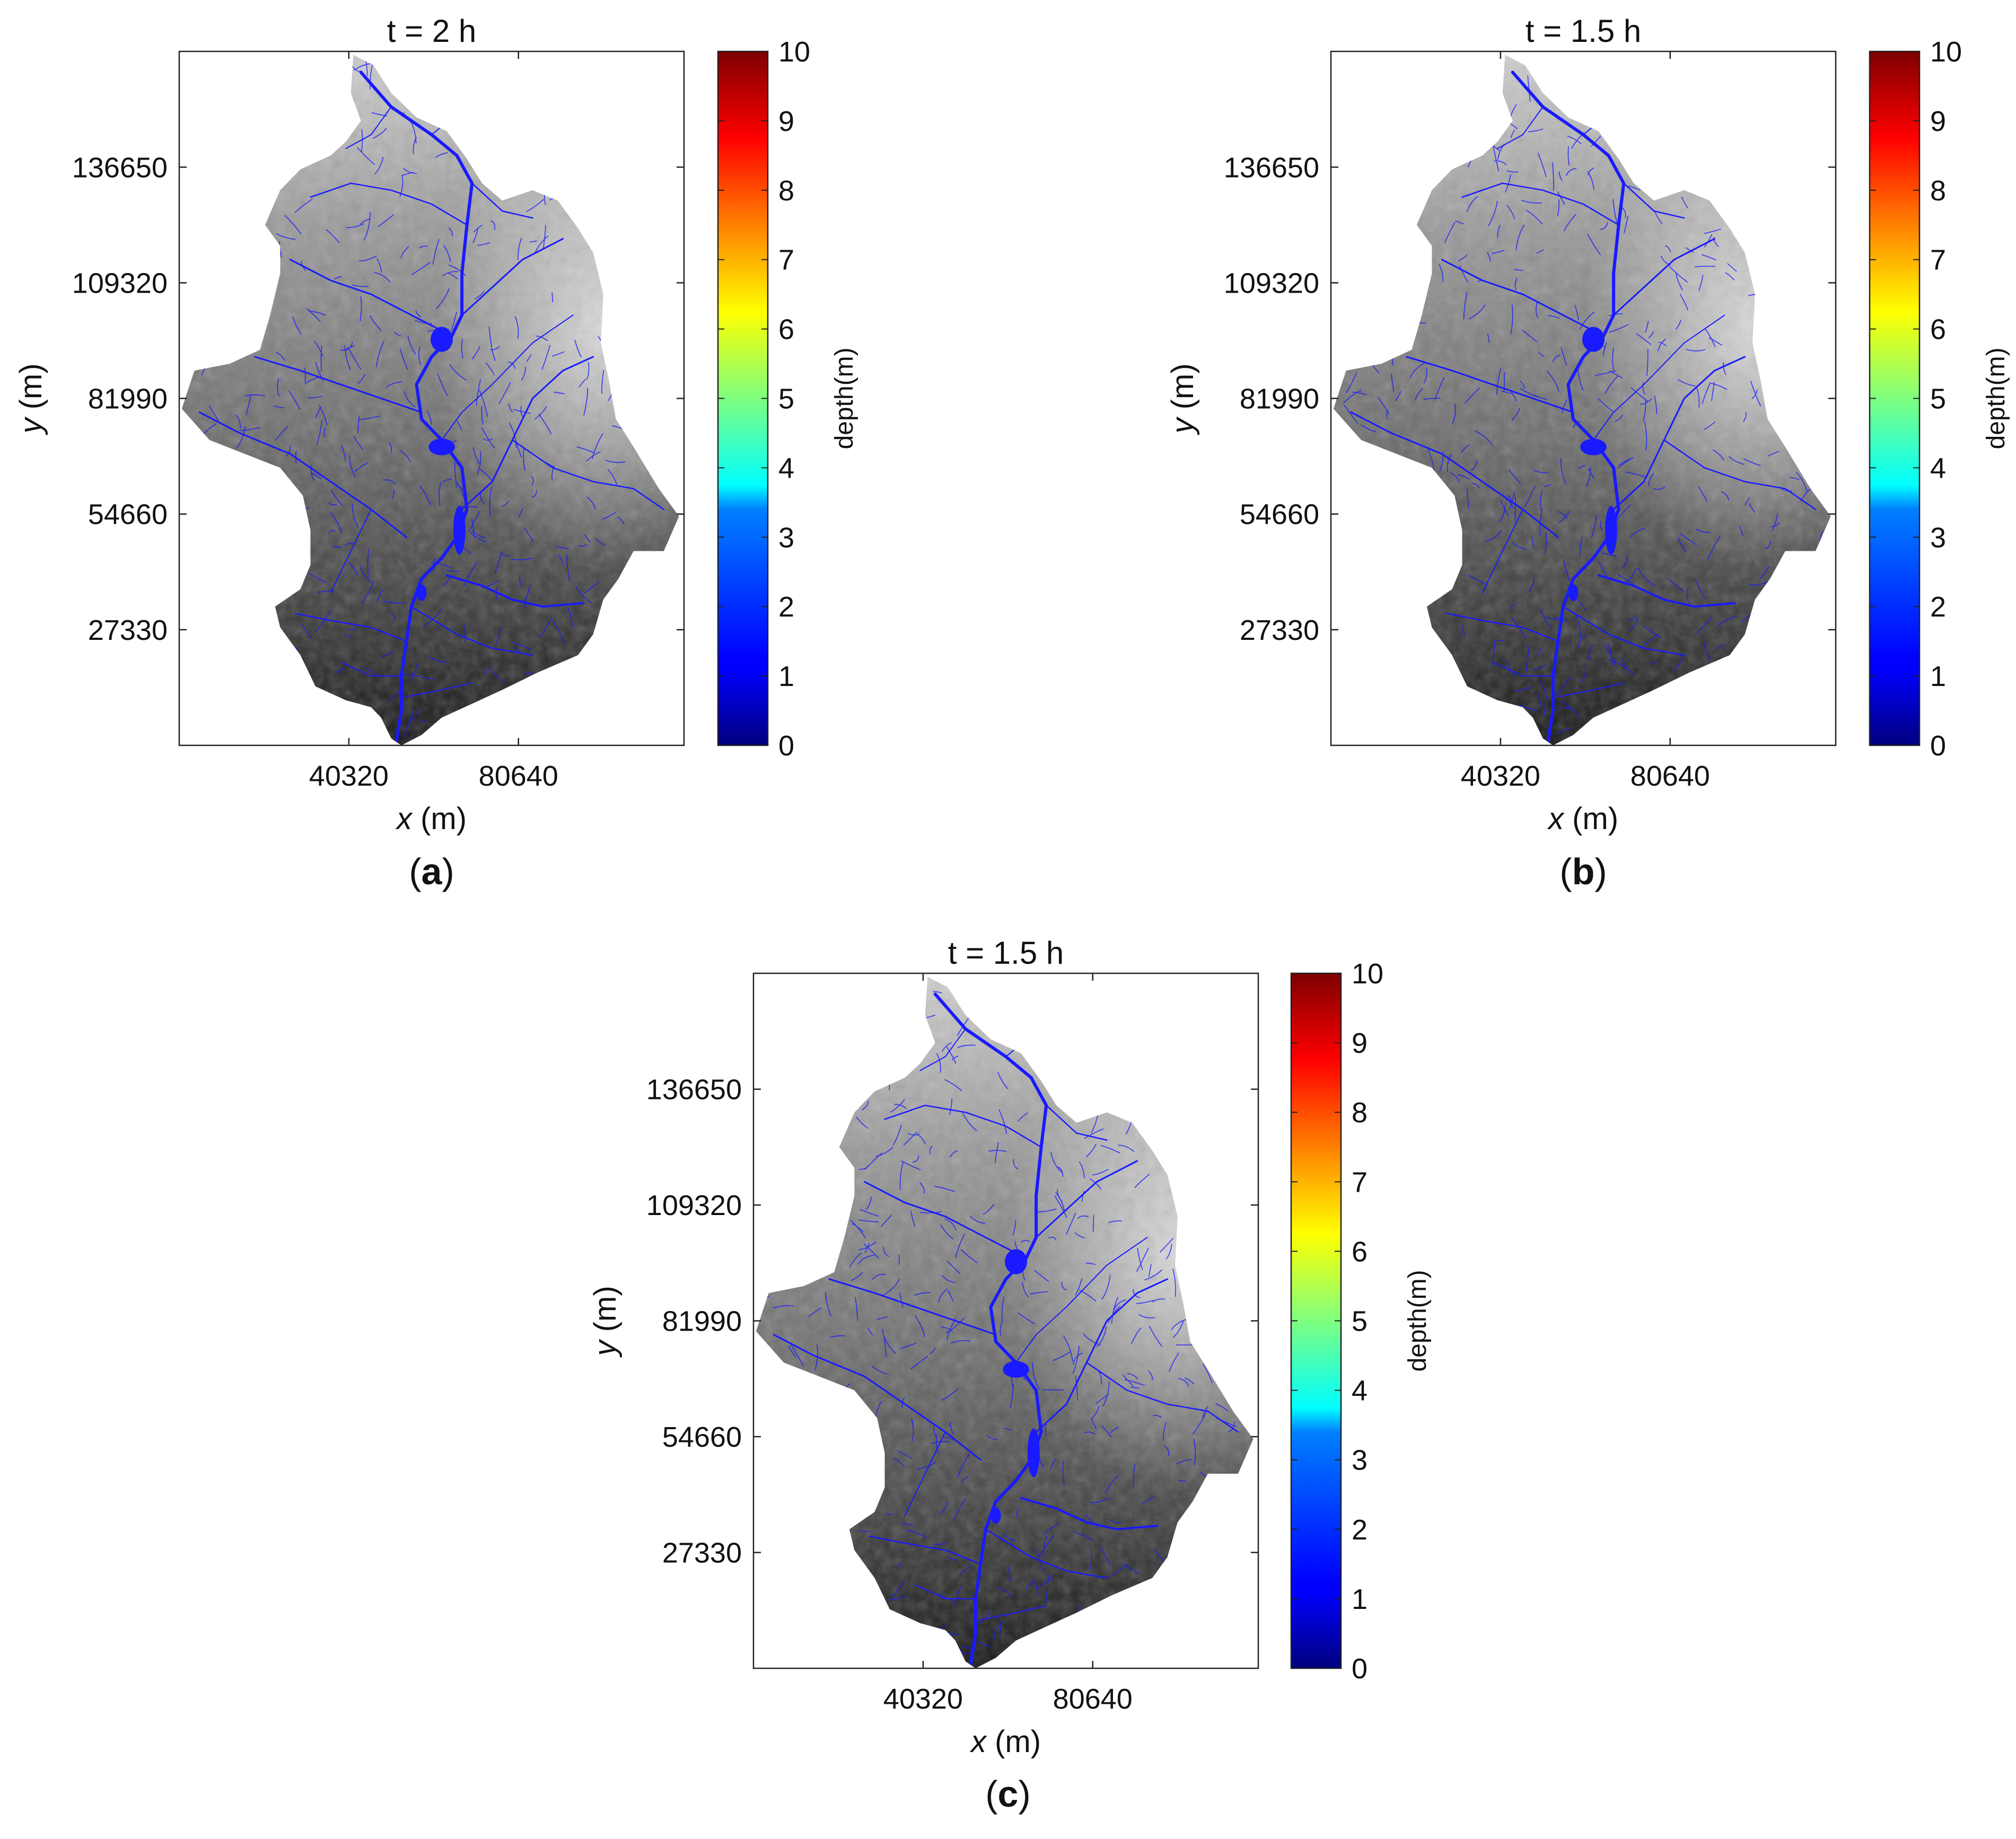 The image size is (2016, 1839). I want to click on x-tick-label: 40320, so click(349, 776).